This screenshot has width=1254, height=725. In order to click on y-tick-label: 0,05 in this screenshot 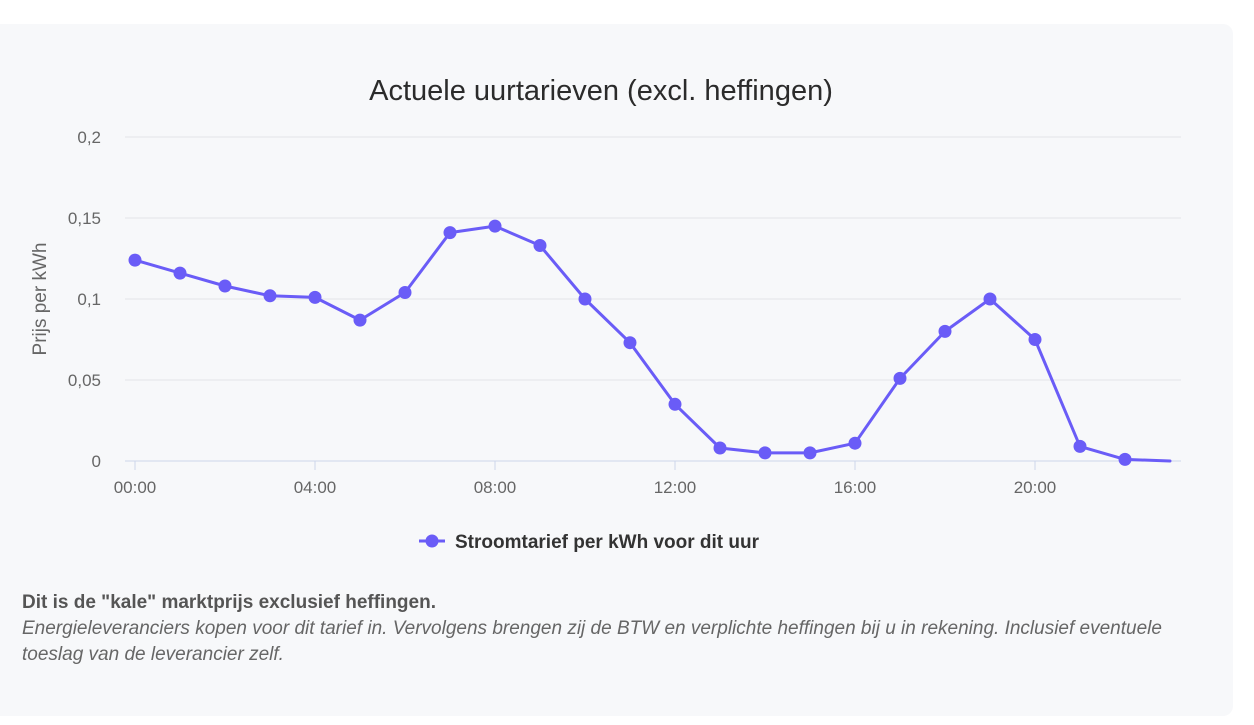, I will do `click(84, 380)`.